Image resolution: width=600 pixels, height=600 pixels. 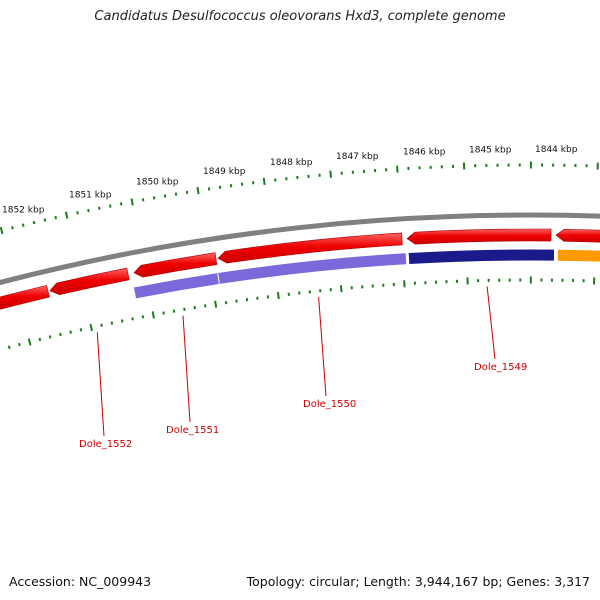 I want to click on gene-label: Dole_1549, so click(x=500, y=367).